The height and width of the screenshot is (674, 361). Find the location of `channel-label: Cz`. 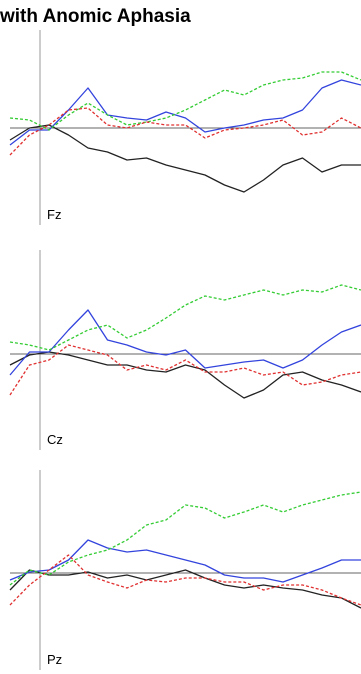

channel-label: Cz is located at coordinates (55, 439).